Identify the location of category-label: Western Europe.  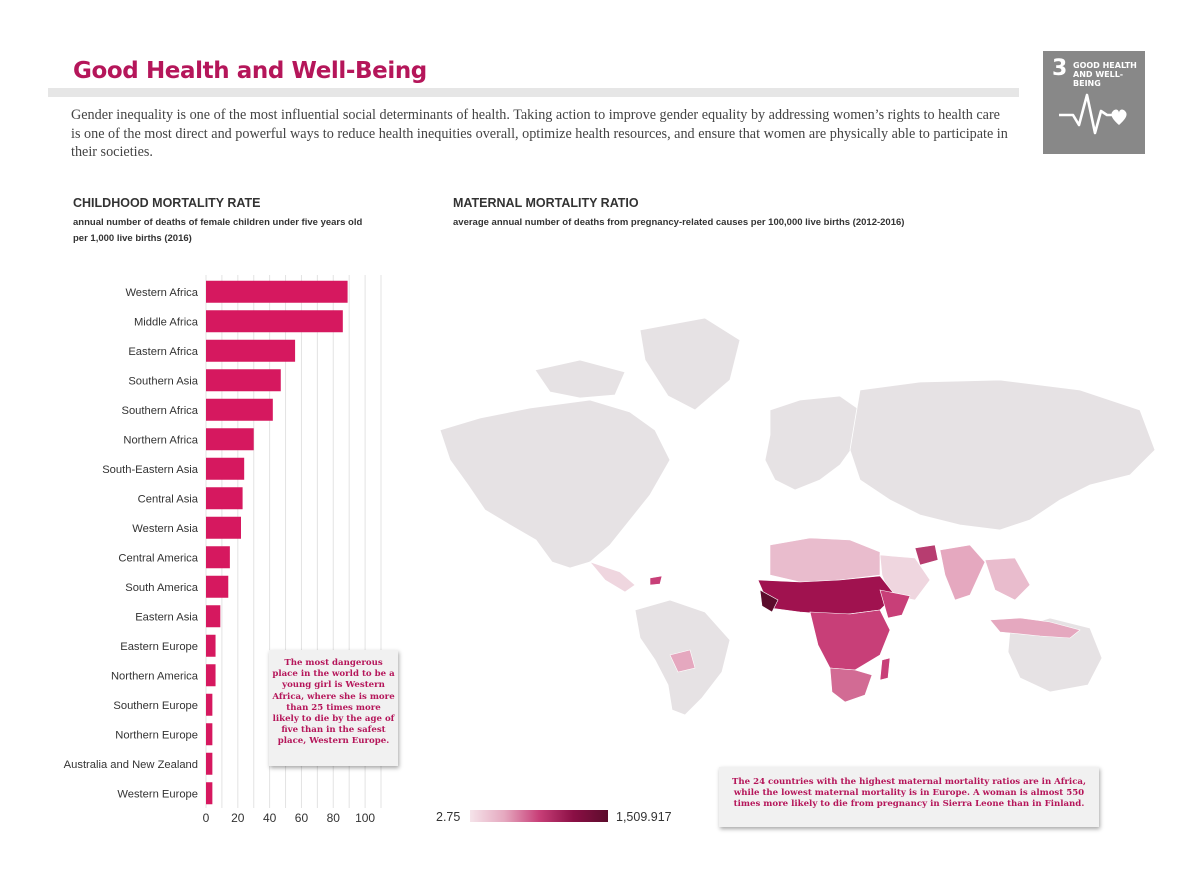
(157, 794).